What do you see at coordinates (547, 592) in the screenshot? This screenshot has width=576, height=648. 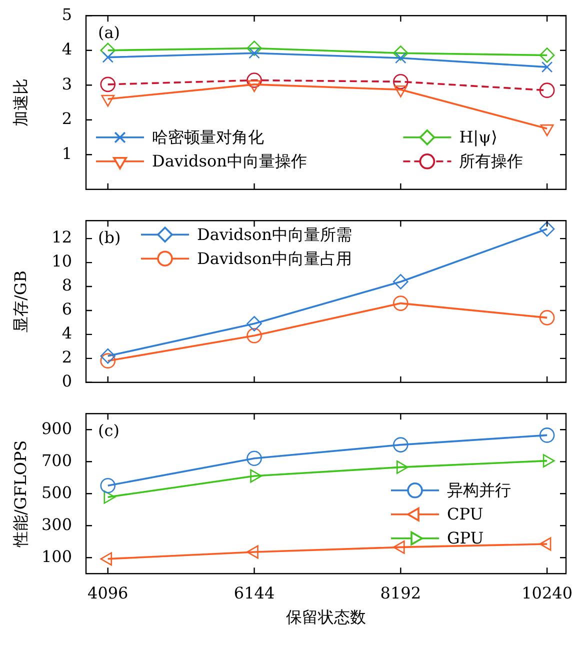 I see `x-tick-label: 10240` at bounding box center [547, 592].